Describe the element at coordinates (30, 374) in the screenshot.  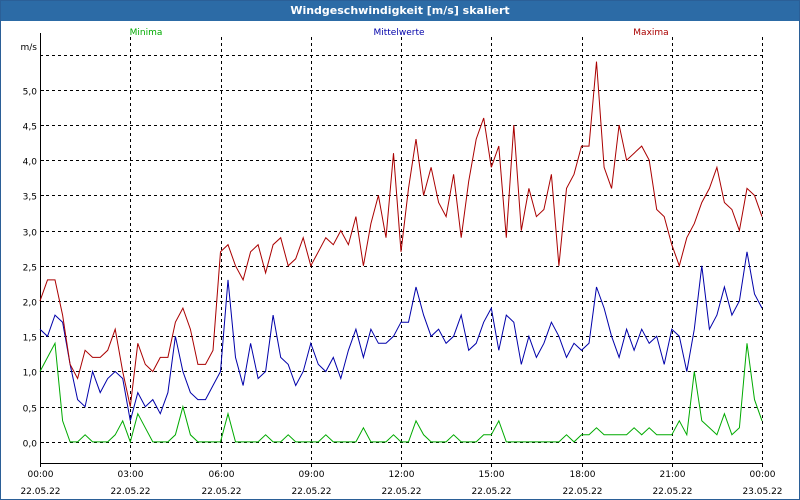
I see `y-tick-label: 1,0` at that location.